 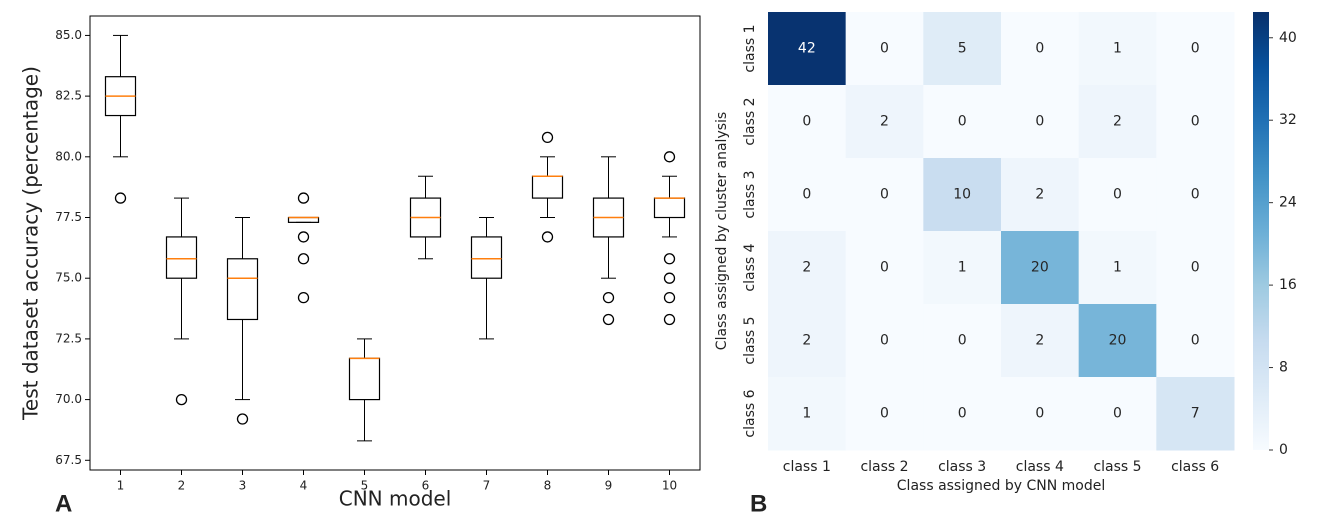 What do you see at coordinates (426, 486) in the screenshot?
I see `x-tick-label: 6` at bounding box center [426, 486].